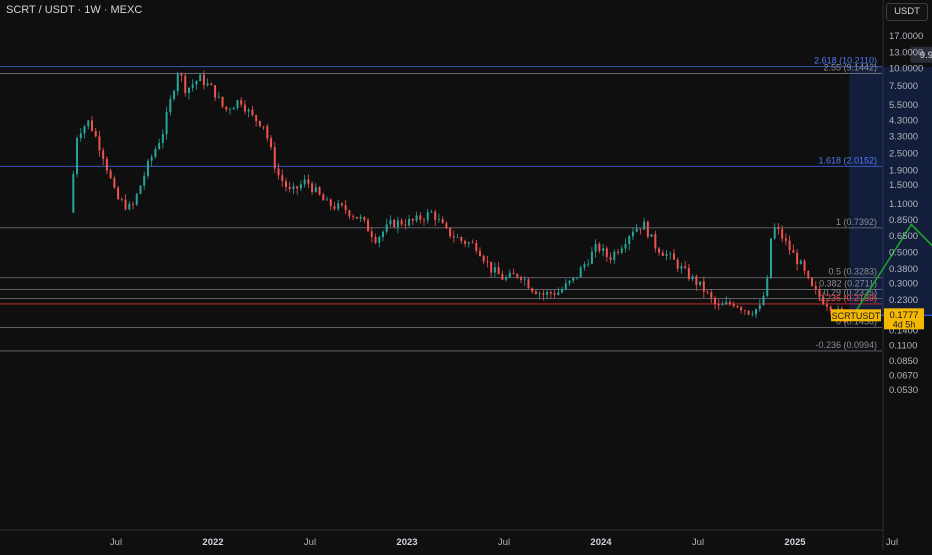 The image size is (932, 555). What do you see at coordinates (903, 86) in the screenshot?
I see `y-tick-label: 7.5000` at bounding box center [903, 86].